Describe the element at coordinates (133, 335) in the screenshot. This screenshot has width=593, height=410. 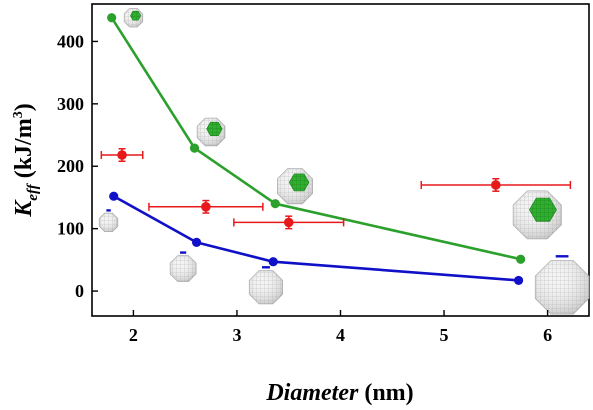
I see `x-tick-label: 2` at that location.